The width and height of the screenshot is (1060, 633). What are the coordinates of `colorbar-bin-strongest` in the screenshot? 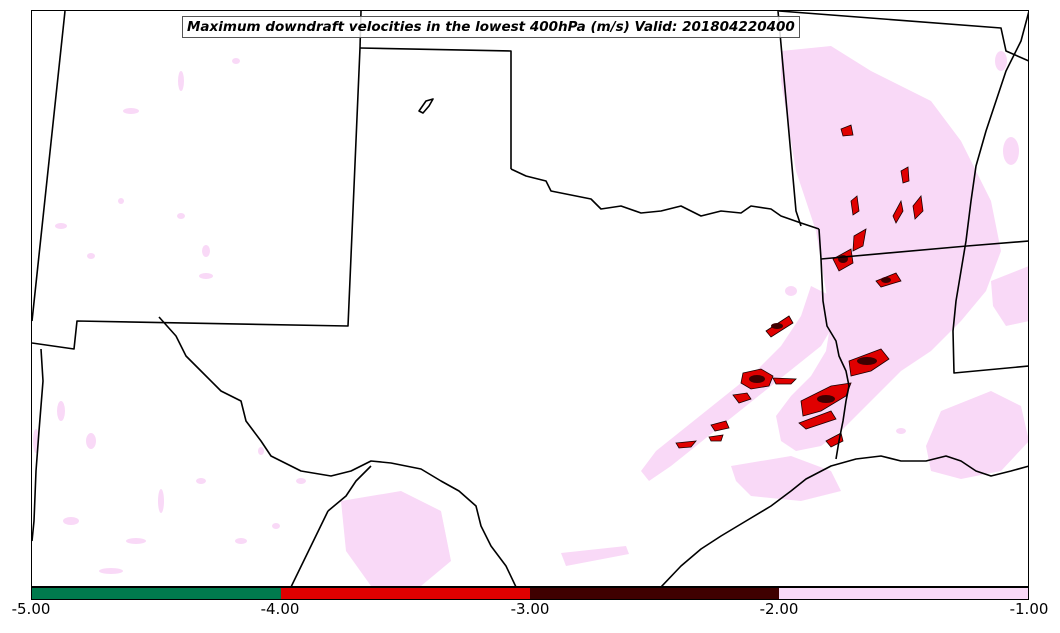 It's located at (156, 593).